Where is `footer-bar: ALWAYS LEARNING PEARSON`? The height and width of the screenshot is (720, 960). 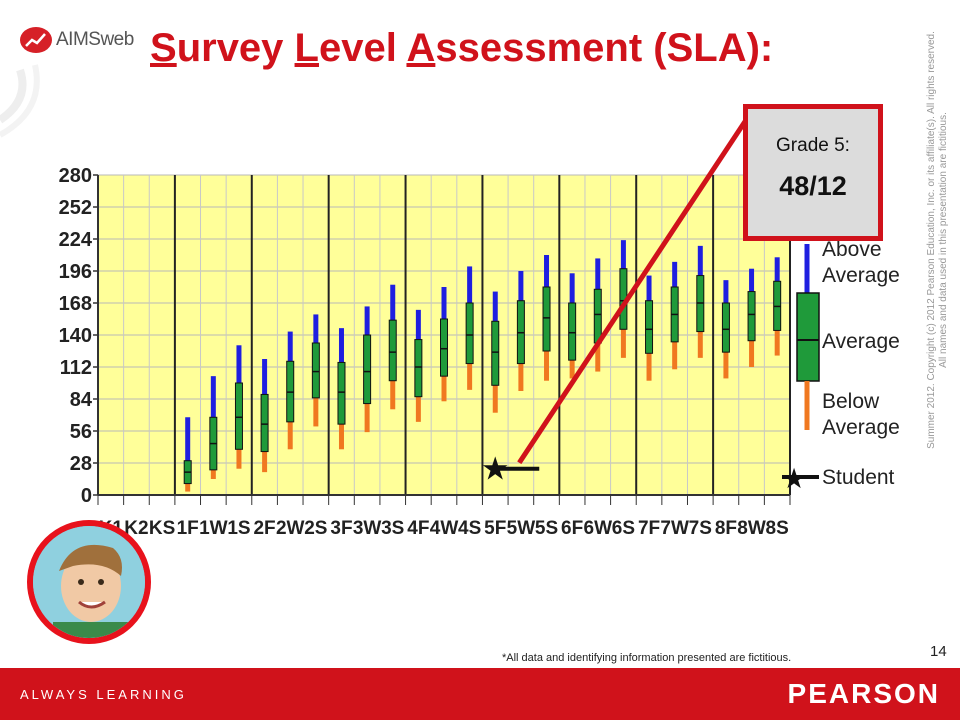 footer-bar: ALWAYS LEARNING PEARSON is located at coordinates (480, 694).